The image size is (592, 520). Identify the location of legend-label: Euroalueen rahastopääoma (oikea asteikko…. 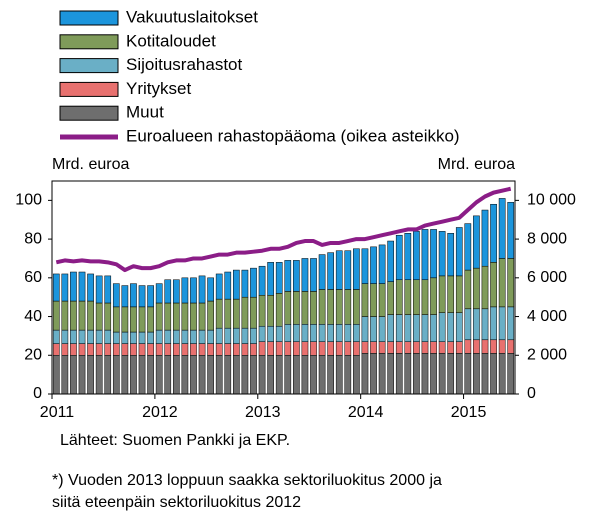
(293, 135).